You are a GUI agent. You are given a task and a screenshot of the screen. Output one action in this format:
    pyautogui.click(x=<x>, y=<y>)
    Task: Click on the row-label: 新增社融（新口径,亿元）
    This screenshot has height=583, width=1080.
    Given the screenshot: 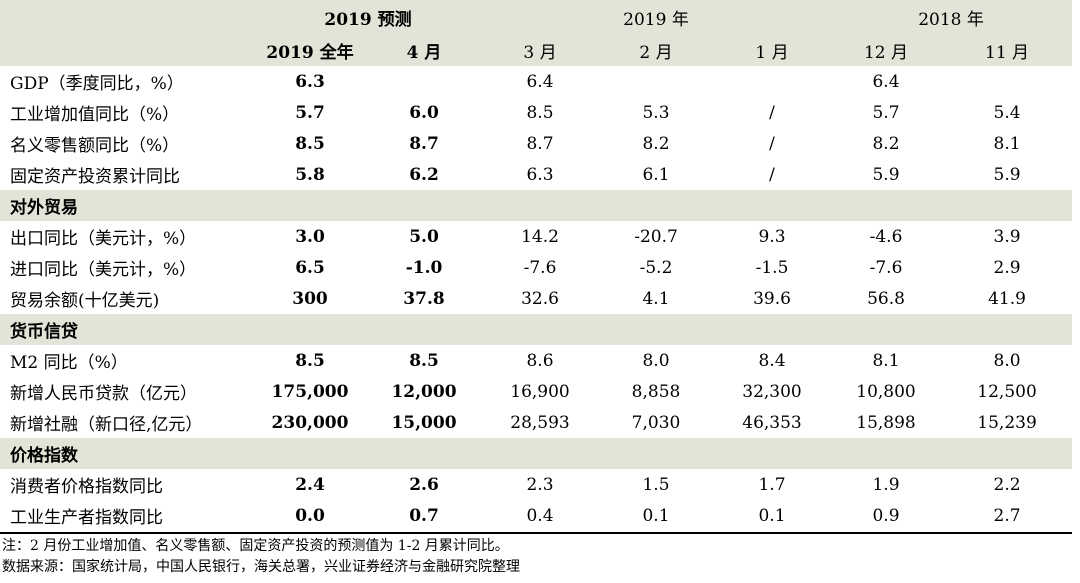 What is the action you would take?
    pyautogui.click(x=106, y=425)
    